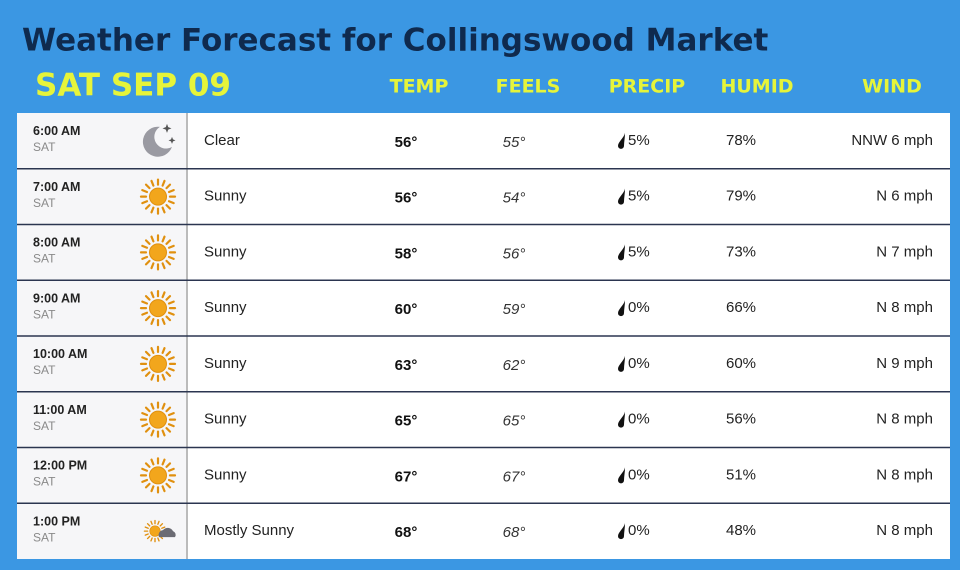  I want to click on column-header: HUMID, so click(756, 87).